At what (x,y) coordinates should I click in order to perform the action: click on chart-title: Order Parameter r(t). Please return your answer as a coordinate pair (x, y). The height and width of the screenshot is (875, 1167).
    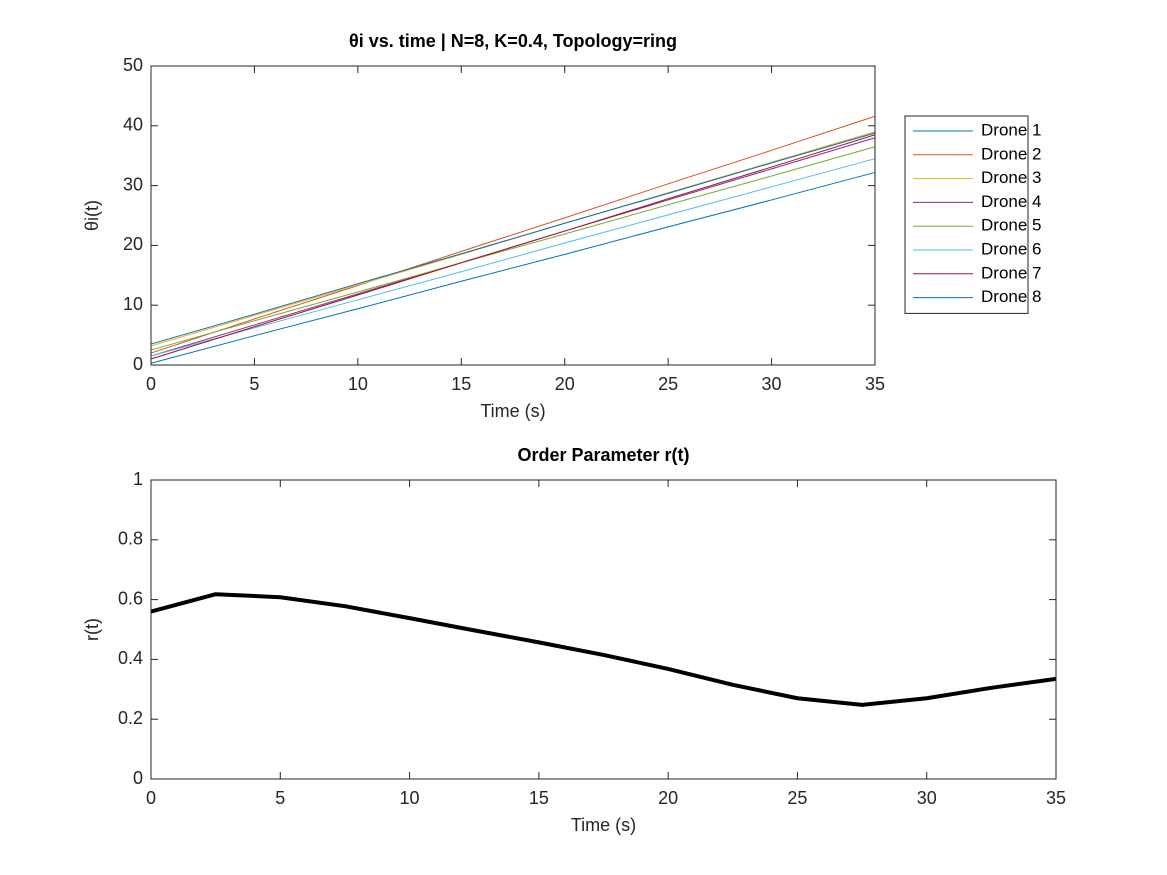
    Looking at the image, I should click on (603, 455).